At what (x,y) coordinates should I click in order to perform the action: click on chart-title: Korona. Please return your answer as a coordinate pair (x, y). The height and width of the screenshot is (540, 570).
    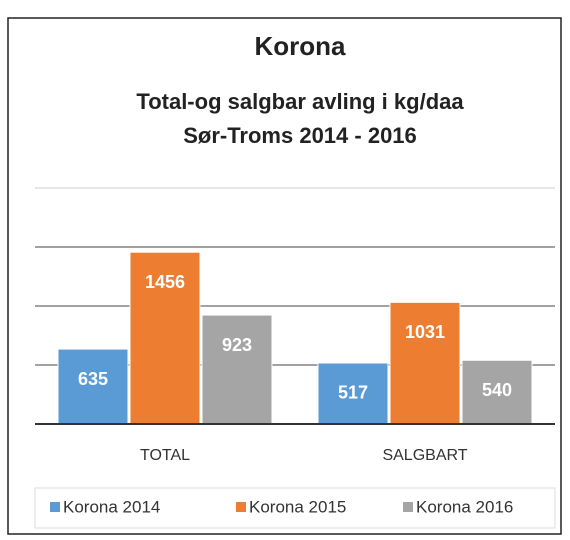
    Looking at the image, I should click on (301, 46).